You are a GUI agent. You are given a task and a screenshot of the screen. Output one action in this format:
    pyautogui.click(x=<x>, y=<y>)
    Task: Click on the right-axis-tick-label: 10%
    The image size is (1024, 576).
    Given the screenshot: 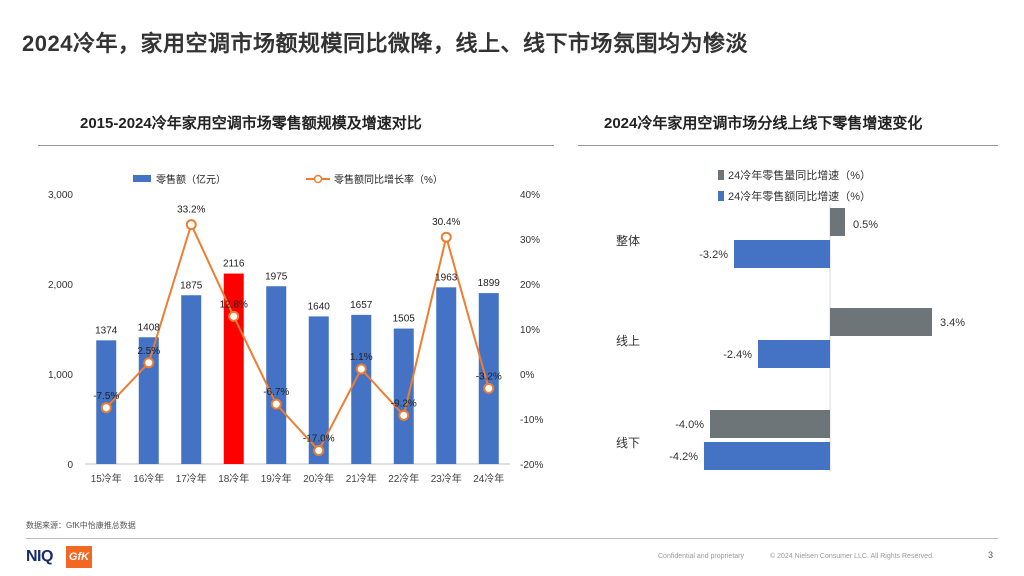 What is the action you would take?
    pyautogui.click(x=530, y=330)
    